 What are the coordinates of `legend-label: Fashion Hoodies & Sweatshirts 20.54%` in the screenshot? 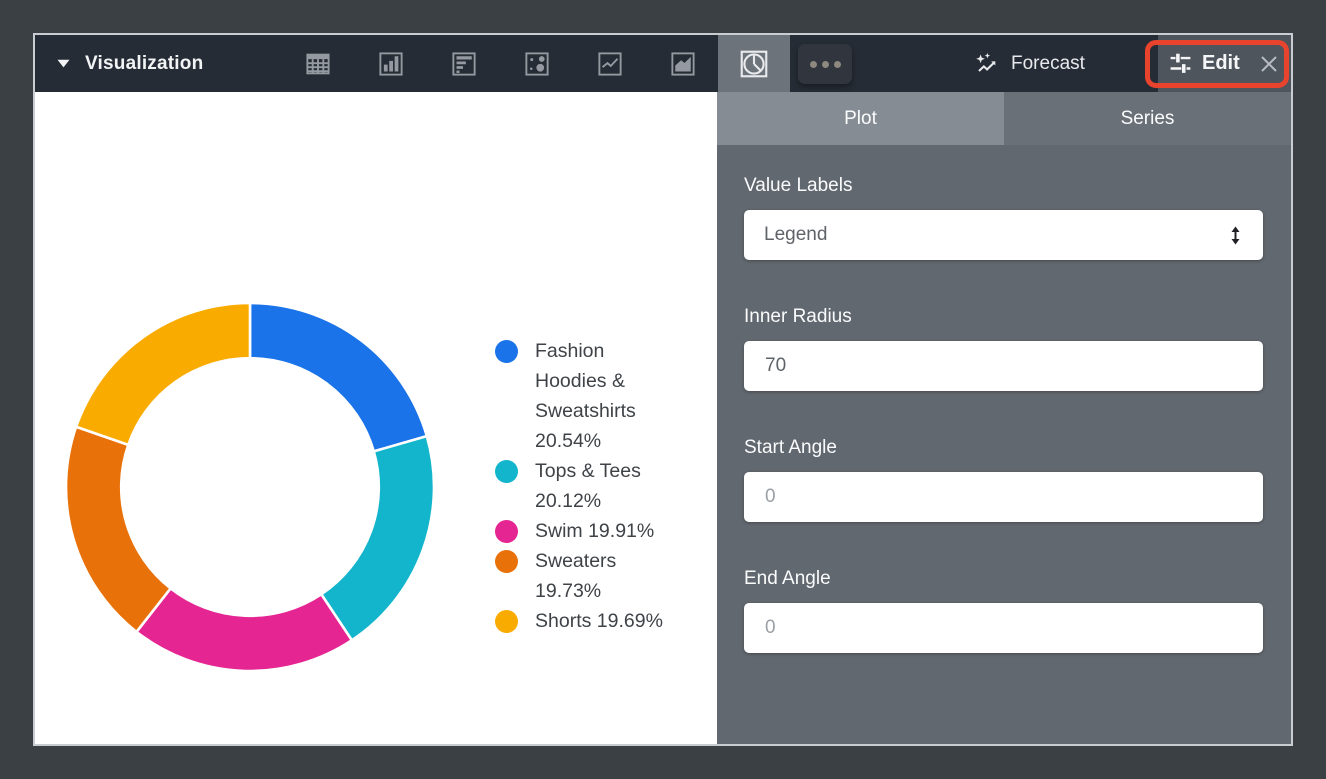 It's located at (585, 396).